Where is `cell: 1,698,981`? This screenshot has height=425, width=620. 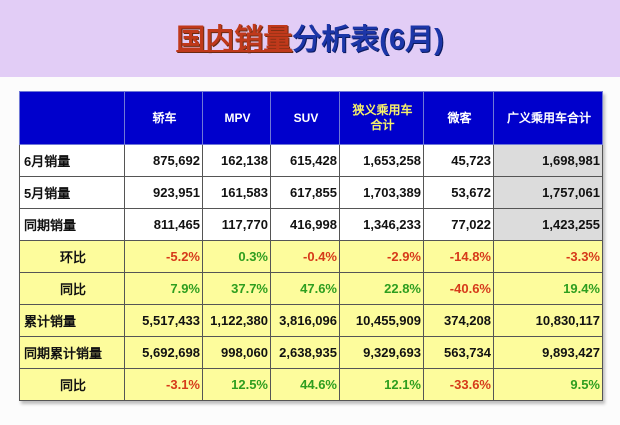
cell: 1,698,981 is located at coordinates (548, 160).